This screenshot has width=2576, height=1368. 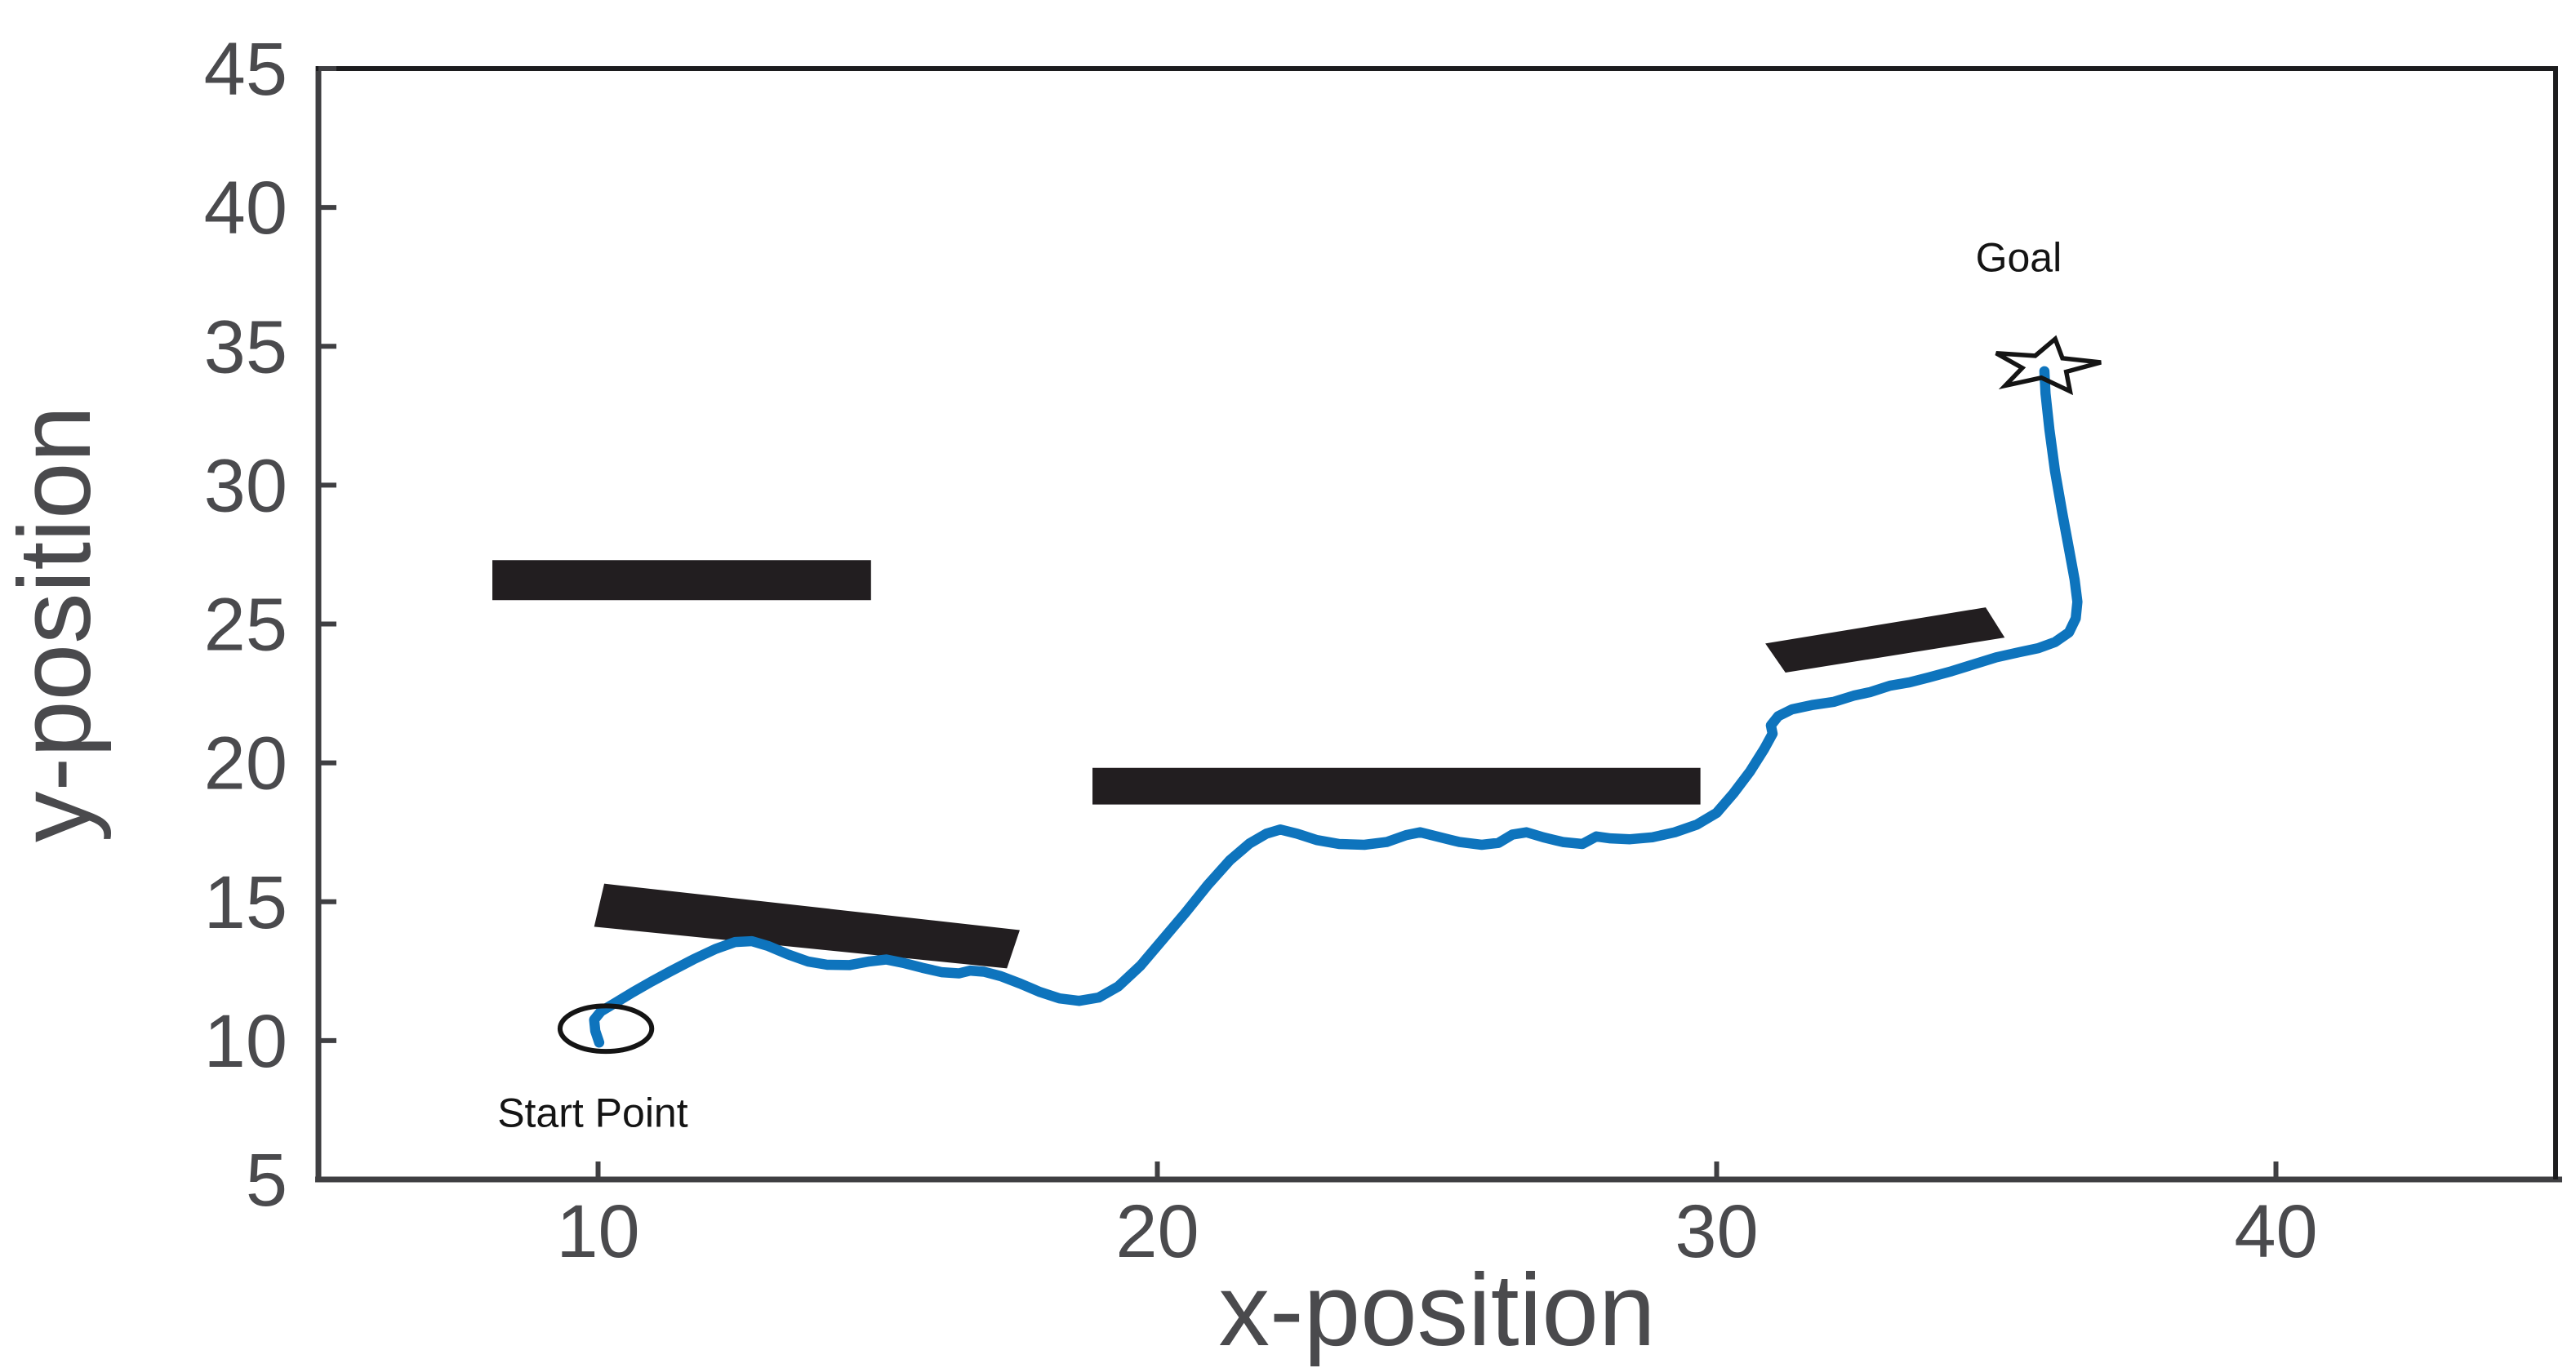 What do you see at coordinates (1885, 640) in the screenshot?
I see `obstacle-upper-right` at bounding box center [1885, 640].